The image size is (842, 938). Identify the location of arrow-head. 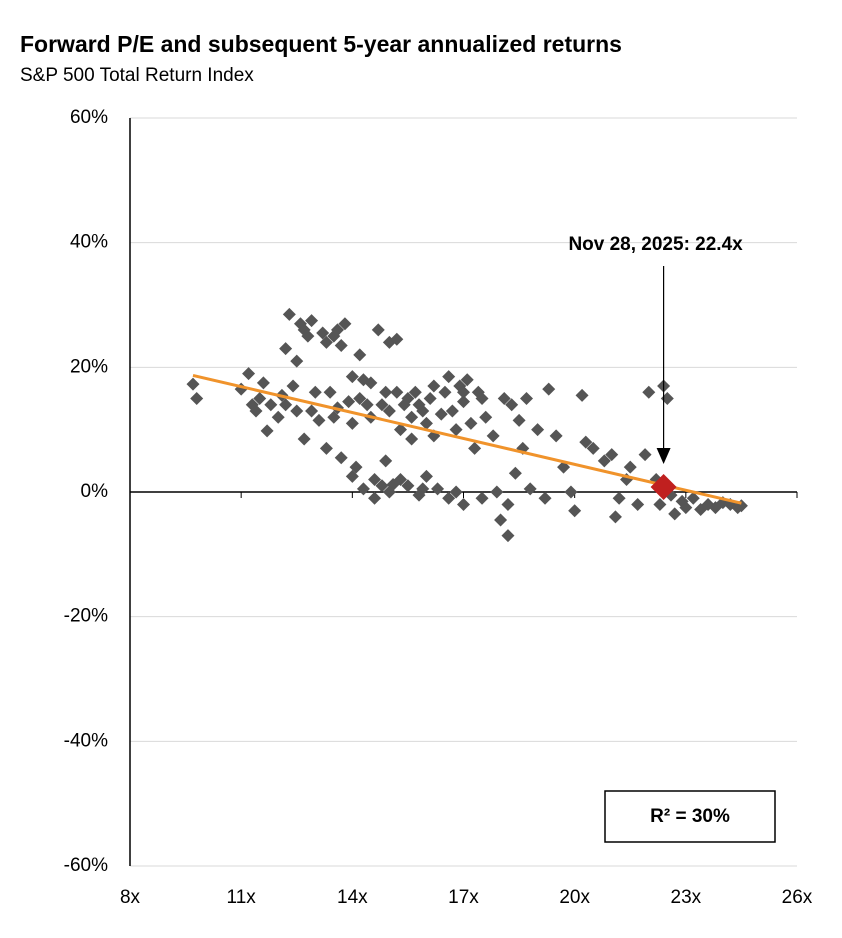
(663, 456).